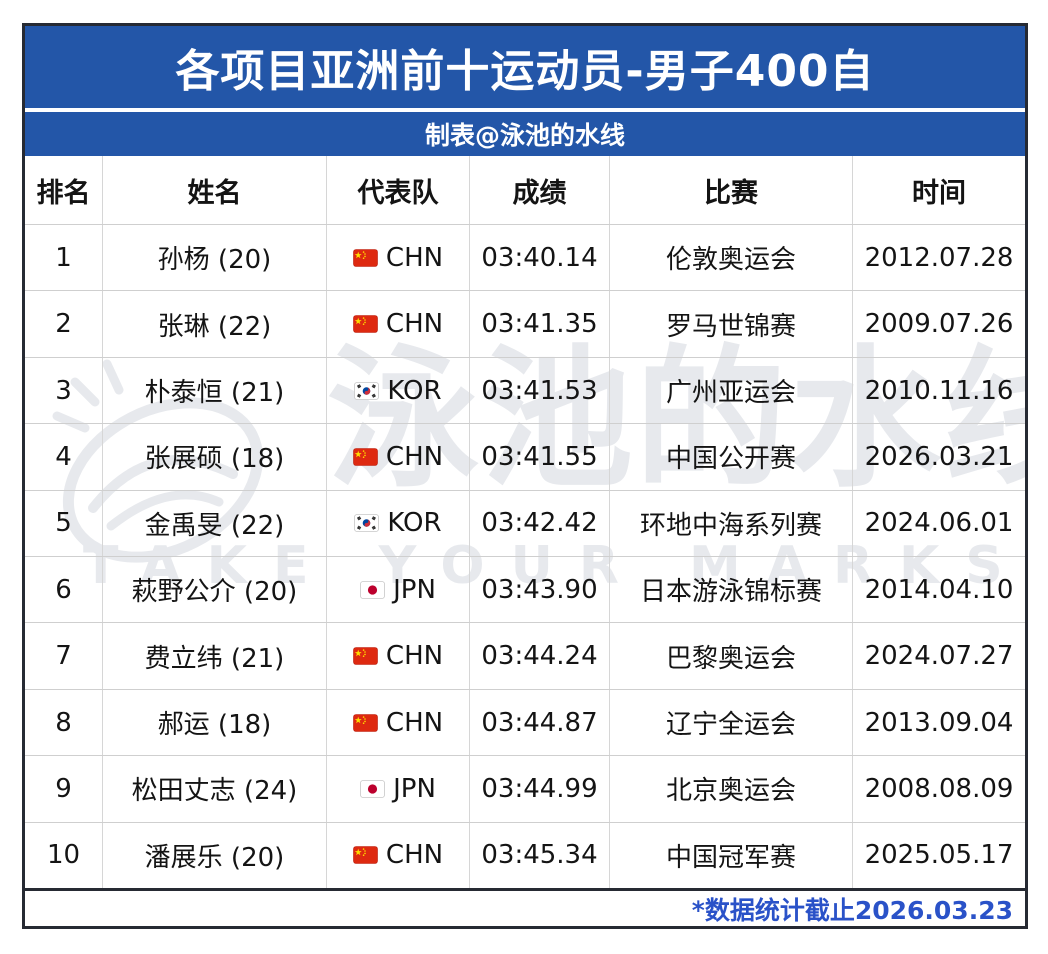 The width and height of the screenshot is (1048, 954). I want to click on table-row: 1 孙杨 (20) CHN 03:40.14 伦敦奥运会 2012.07.28, so click(525, 257).